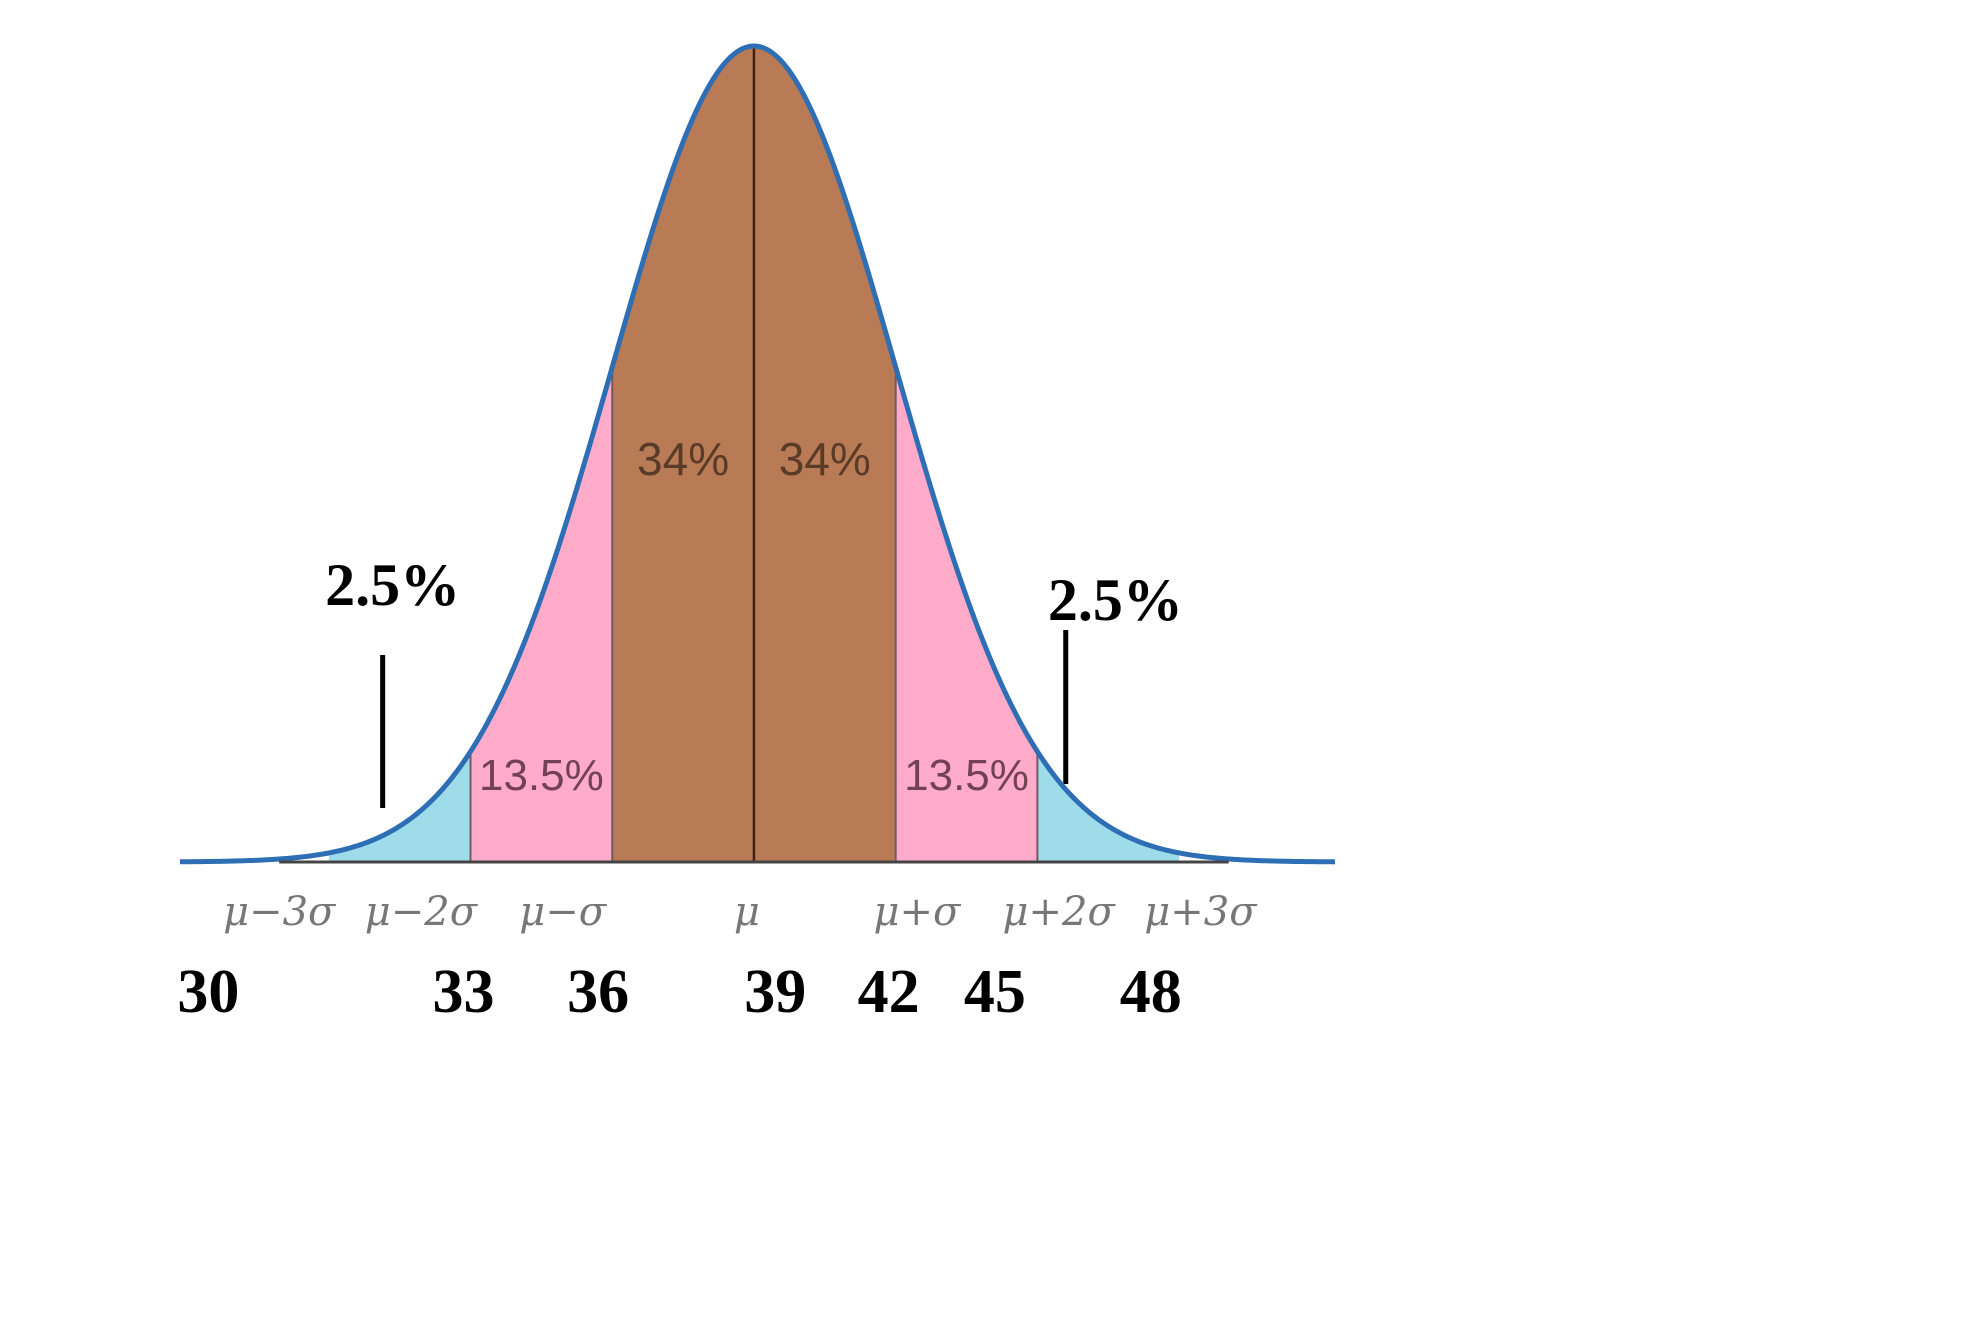  I want to click on sigma-tick-label-1: μ−2σ, so click(422, 912).